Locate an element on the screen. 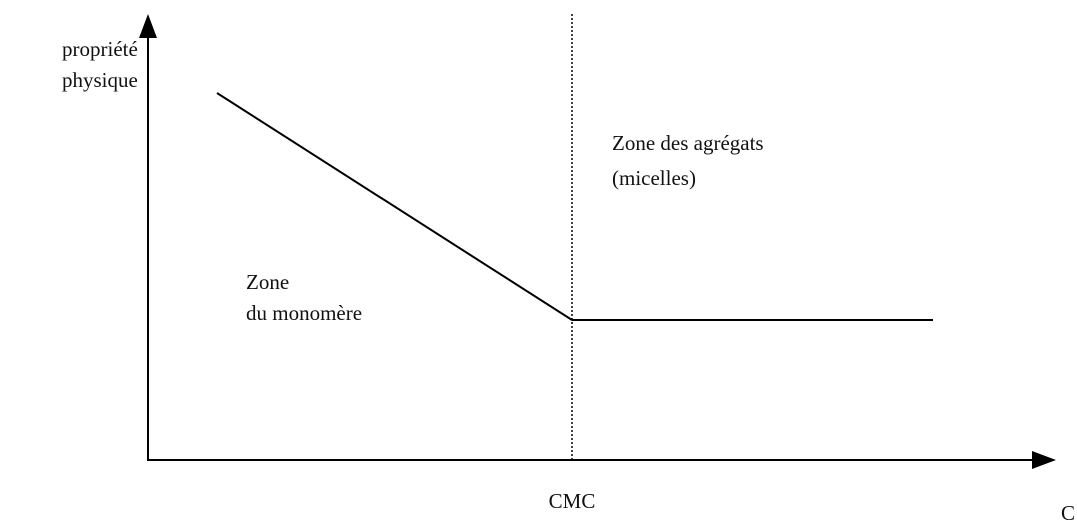  zone-label: Zone des agrégats is located at coordinates (688, 143).